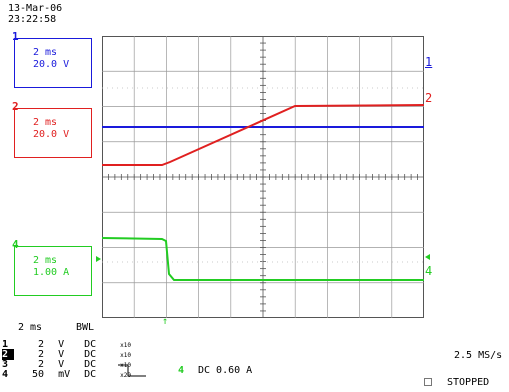 The height and width of the screenshot is (392, 509). I want to click on channel-4-number: 4, so click(15, 244).